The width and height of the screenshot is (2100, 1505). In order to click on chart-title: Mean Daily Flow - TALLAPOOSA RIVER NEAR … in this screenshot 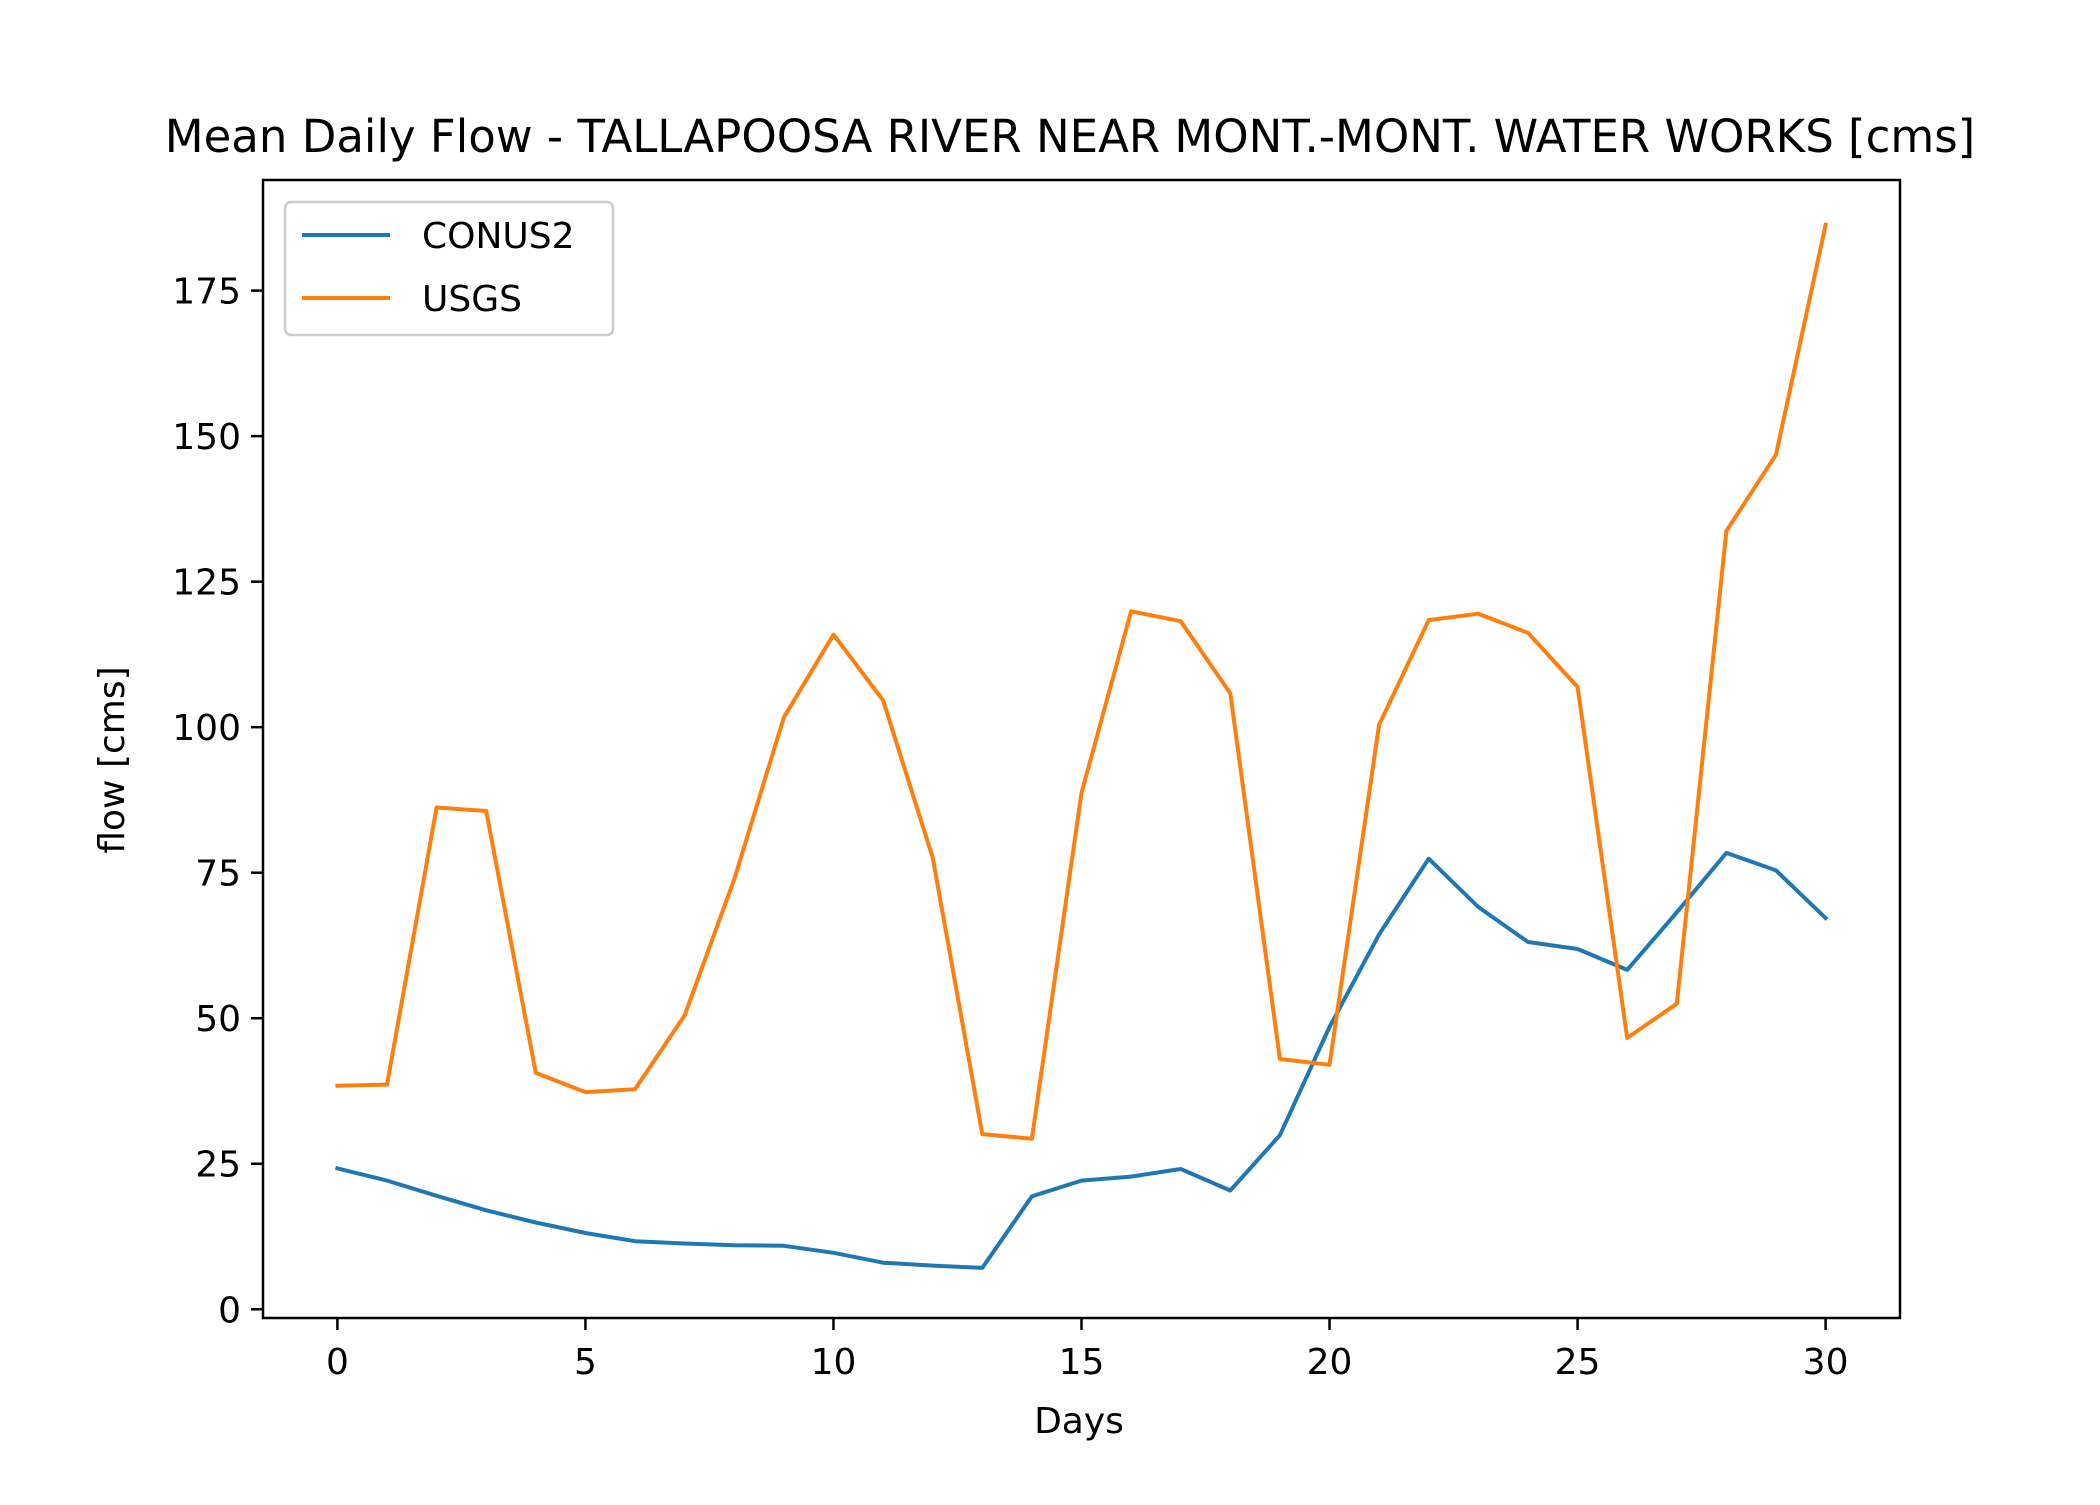, I will do `click(1070, 136)`.